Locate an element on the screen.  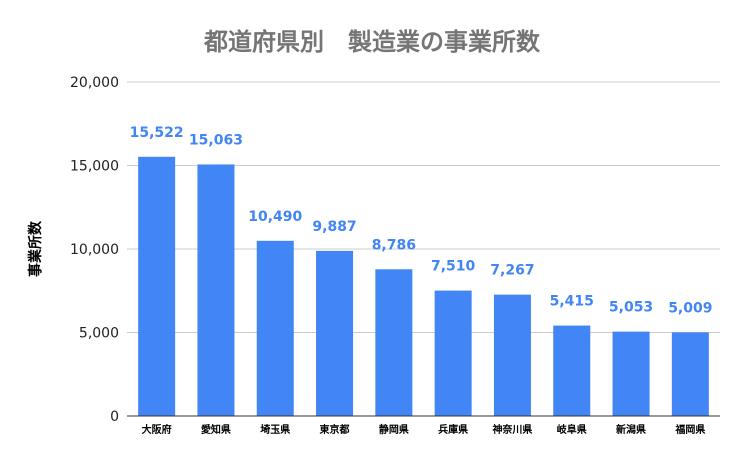
data-label: 5,053 is located at coordinates (631, 308).